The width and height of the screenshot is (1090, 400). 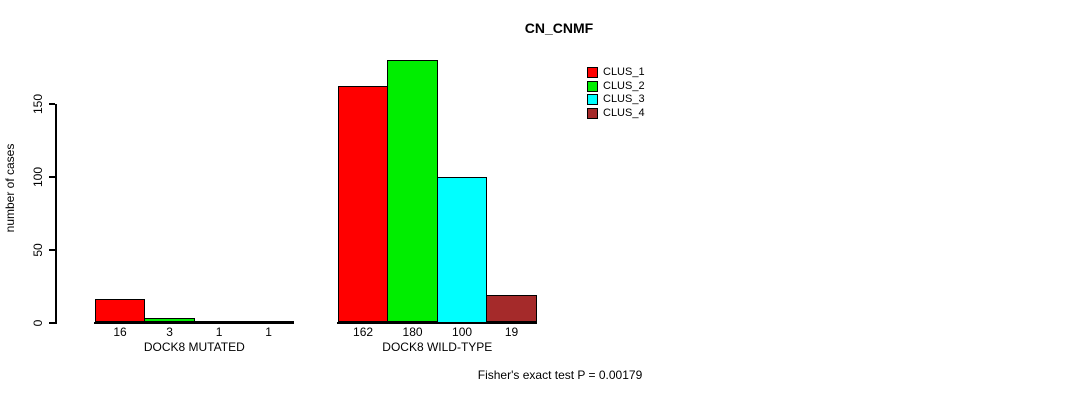 What do you see at coordinates (624, 72) in the screenshot?
I see `legend-label: CLUS_1` at bounding box center [624, 72].